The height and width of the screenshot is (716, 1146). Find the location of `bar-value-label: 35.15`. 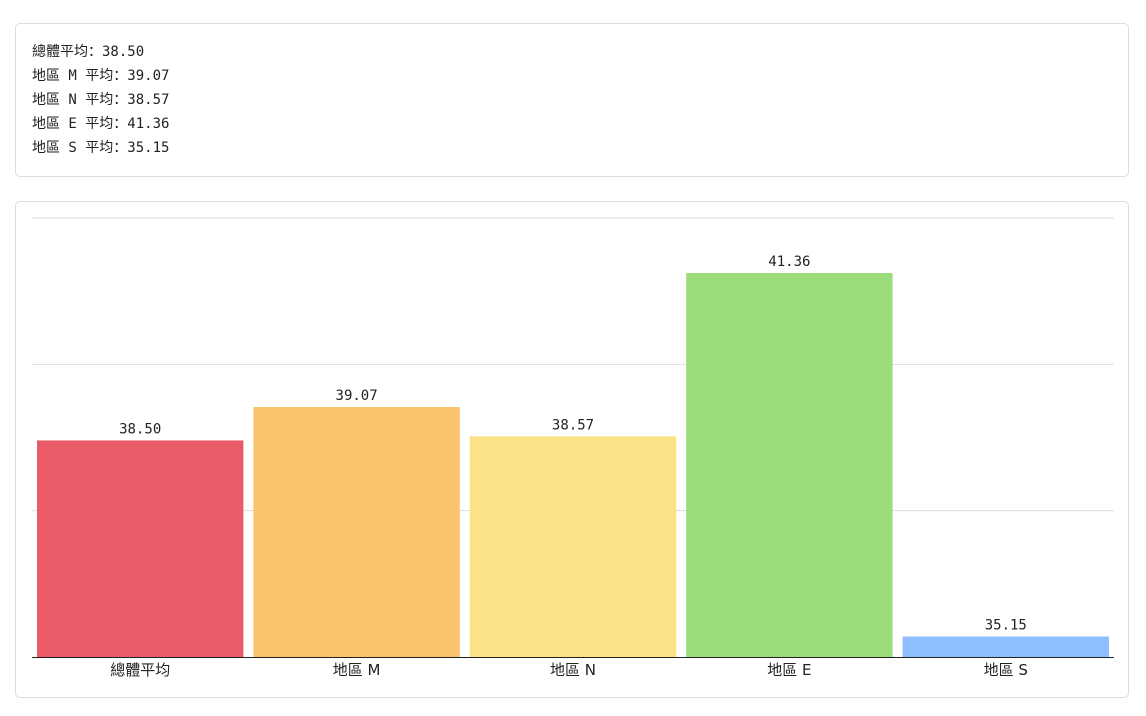

bar-value-label: 35.15 is located at coordinates (1006, 626).